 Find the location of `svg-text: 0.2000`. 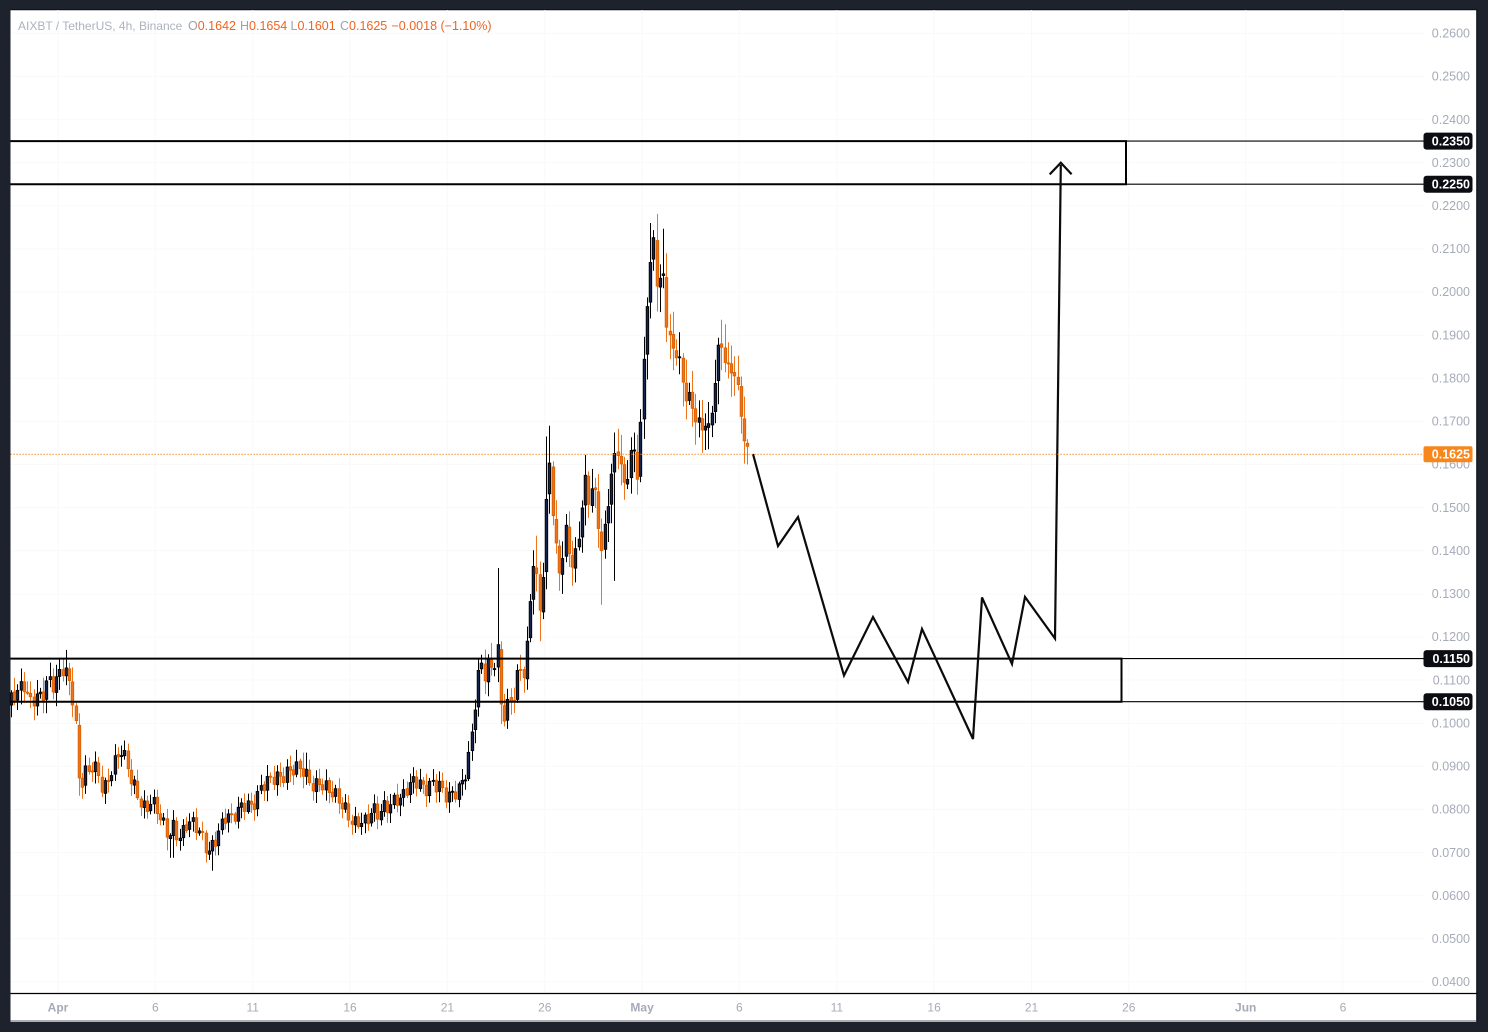

svg-text: 0.2000 is located at coordinates (1451, 292).